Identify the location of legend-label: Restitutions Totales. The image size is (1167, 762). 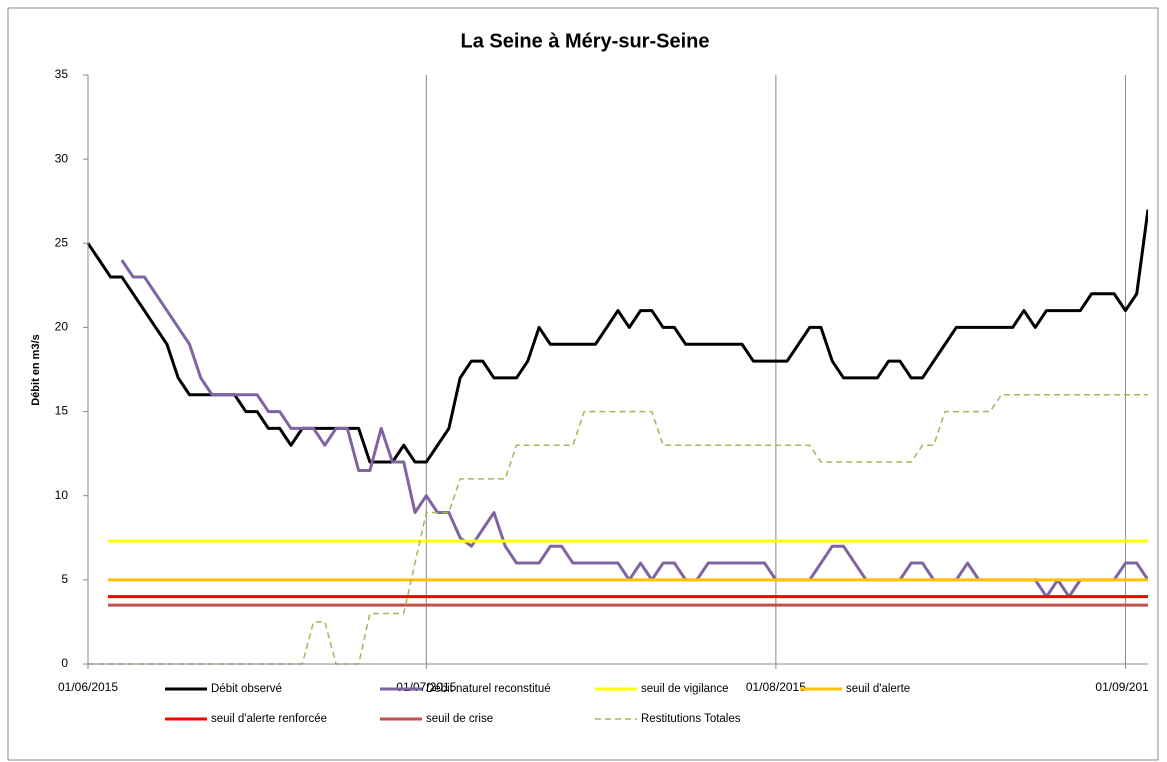
(691, 719).